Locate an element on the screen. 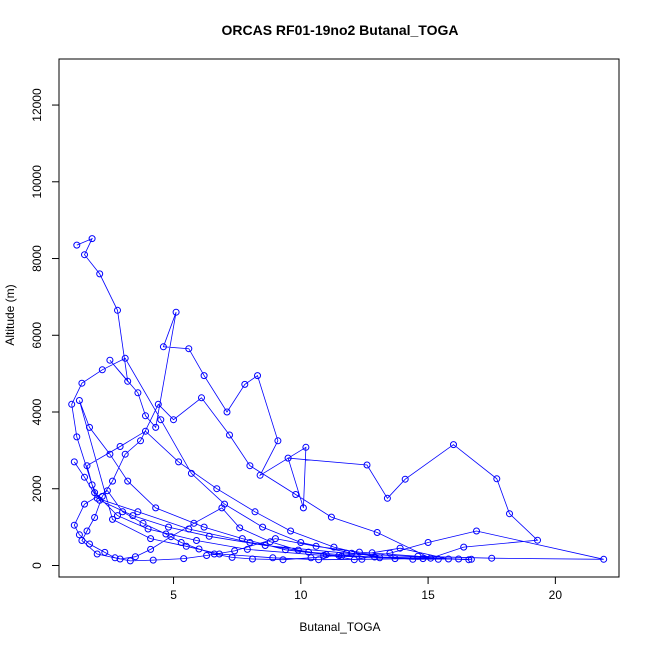  y-tick-label: 4000 is located at coordinates (37, 411).